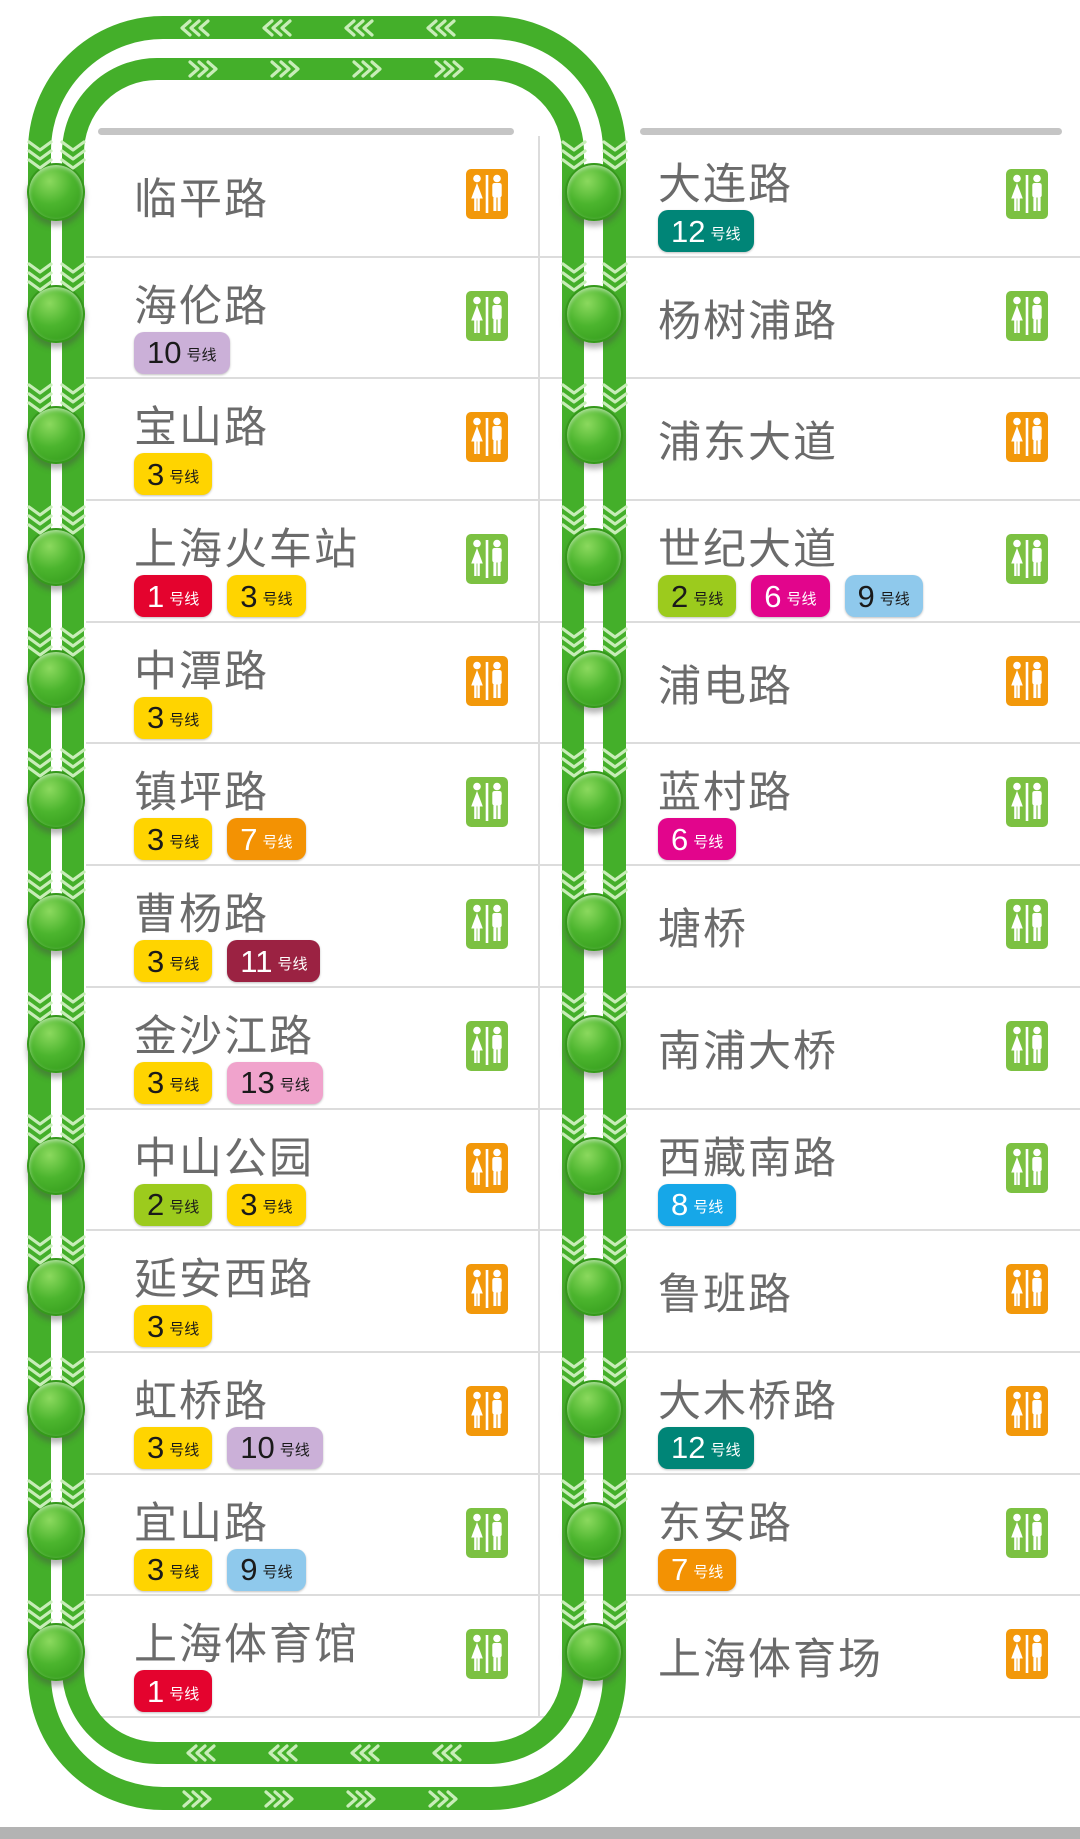  I want to click on transfer-line-number: 1, so click(156, 596).